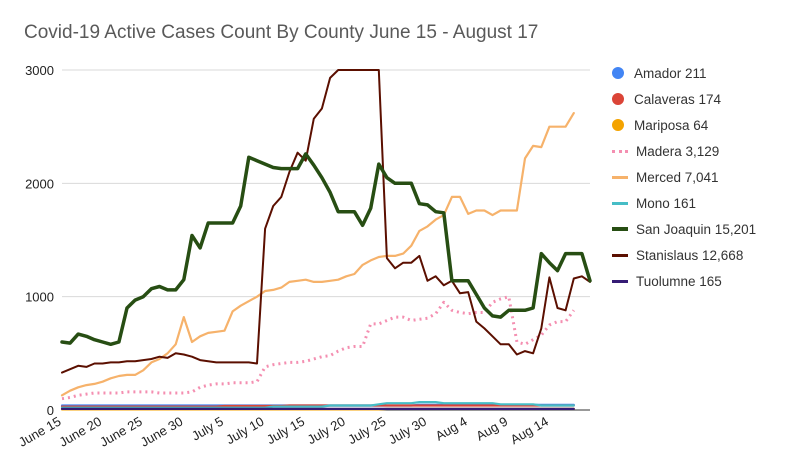 This screenshot has width=789, height=473. I want to click on legend-item: San Joaquin 15,201, so click(697, 229).